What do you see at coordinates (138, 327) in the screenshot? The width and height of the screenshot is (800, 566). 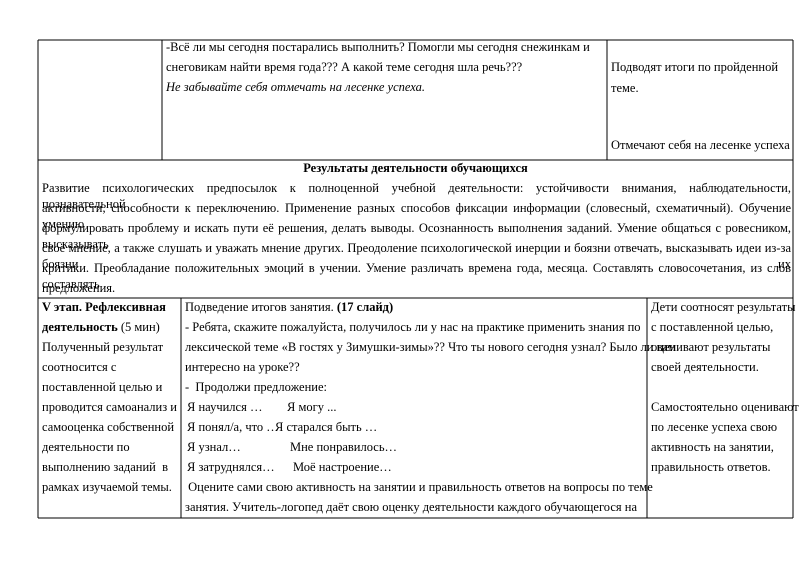 I see `text-span: (5 мин)` at bounding box center [138, 327].